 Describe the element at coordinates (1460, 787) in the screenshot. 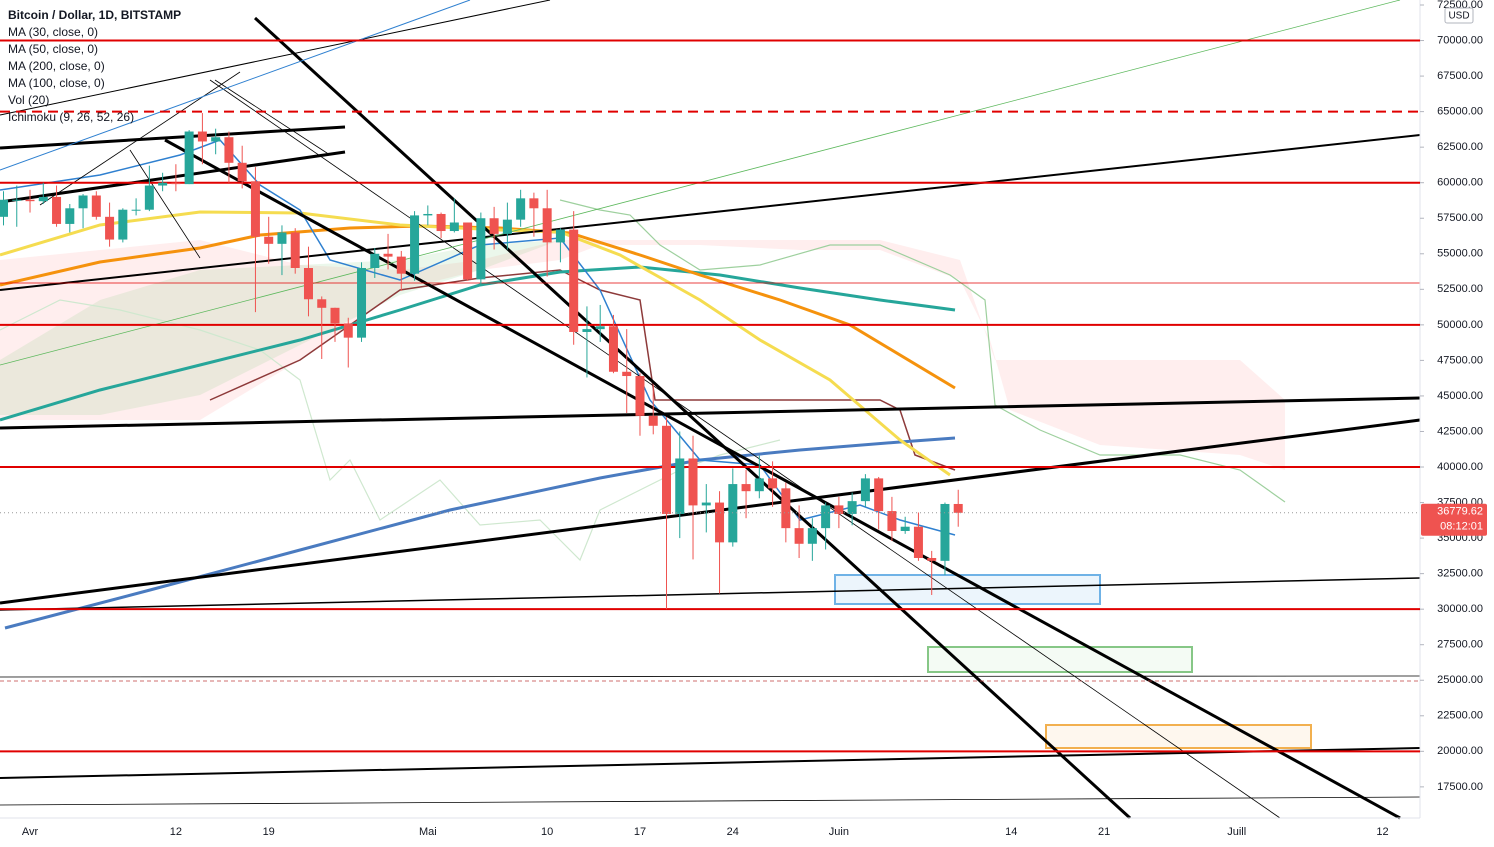

I see `y-tick-label: 17500.00` at that location.